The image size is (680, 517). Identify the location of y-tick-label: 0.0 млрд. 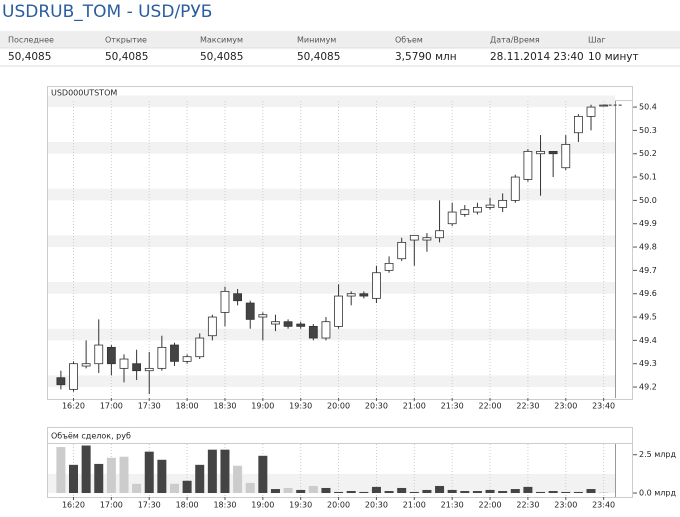
(657, 493).